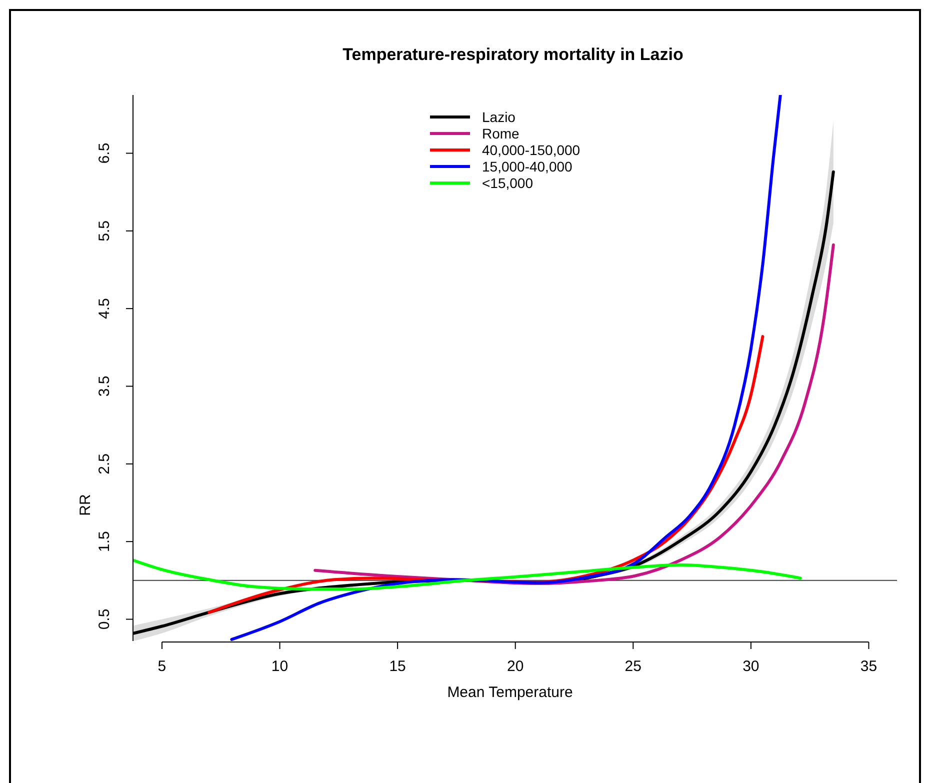  I want to click on line-series, so click(467, 574).